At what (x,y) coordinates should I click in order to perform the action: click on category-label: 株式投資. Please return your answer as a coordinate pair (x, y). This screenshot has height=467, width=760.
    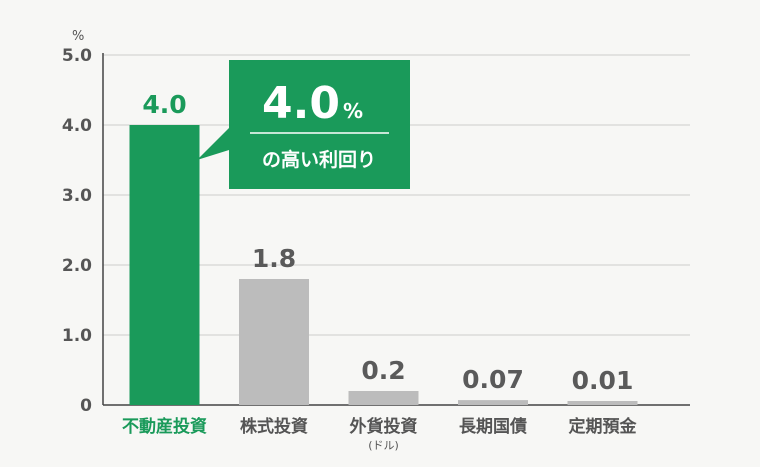
    Looking at the image, I should click on (274, 426).